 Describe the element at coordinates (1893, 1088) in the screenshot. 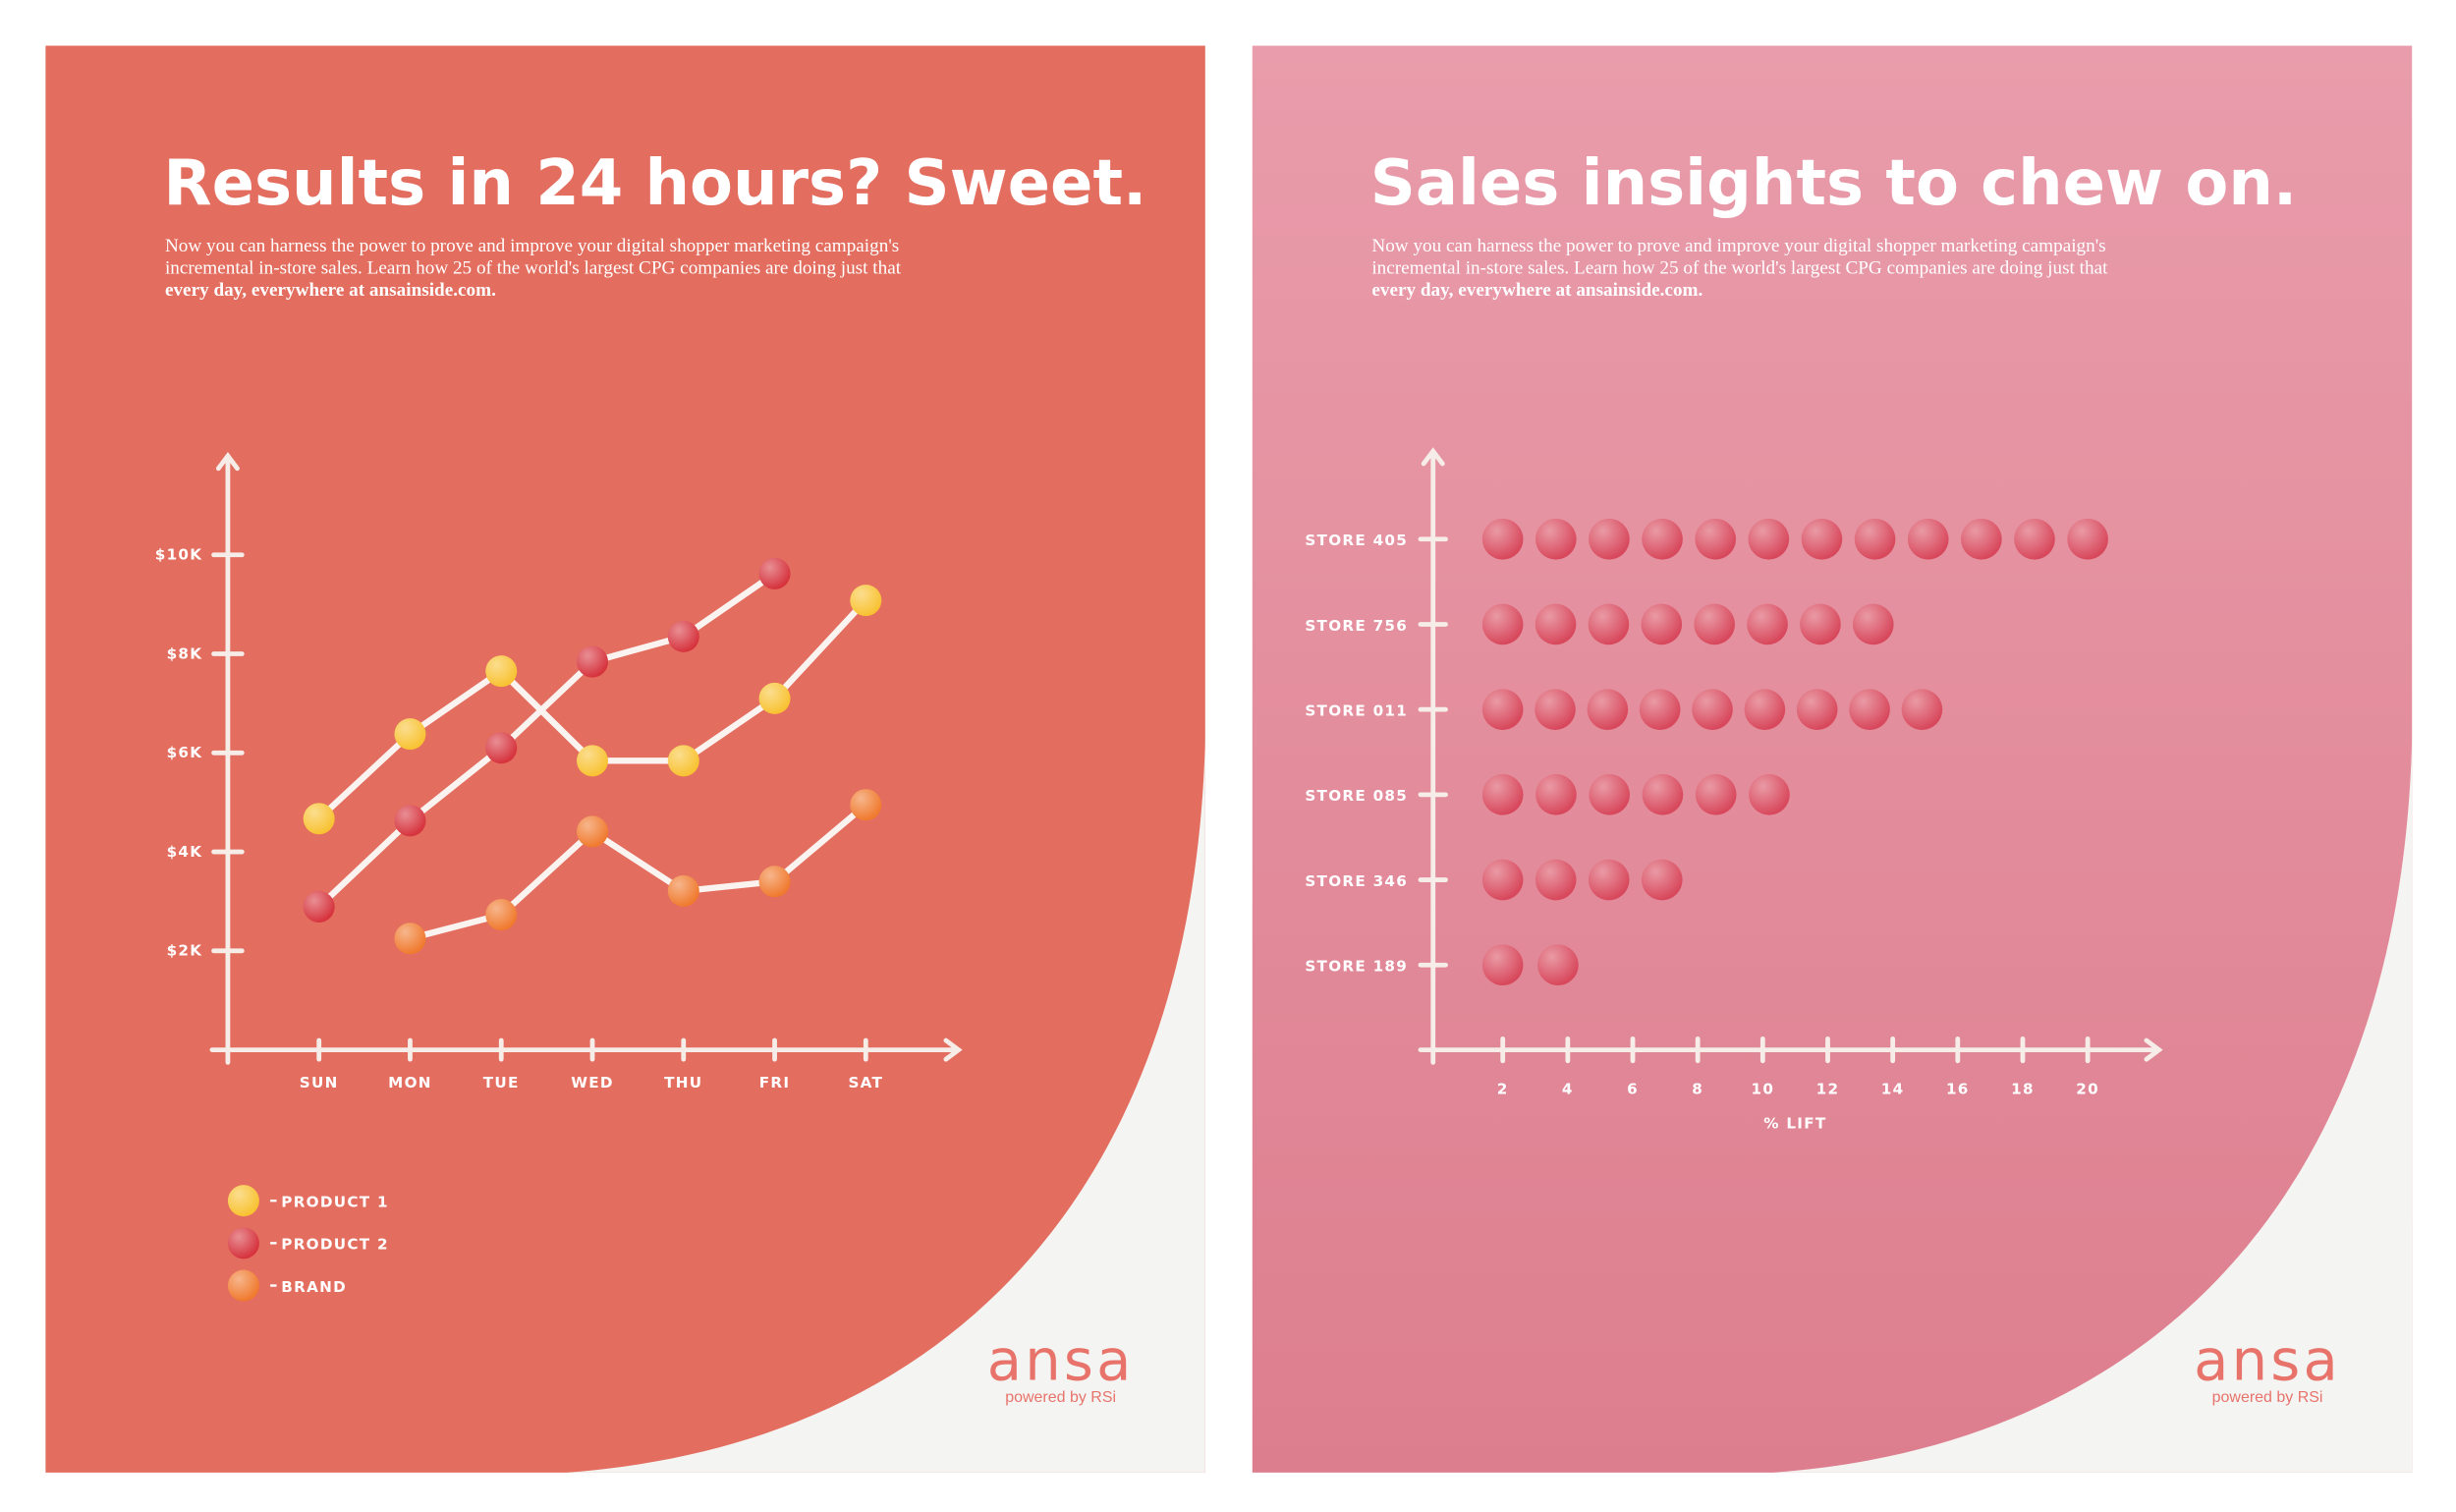

I see `x-tick-label: 14` at that location.